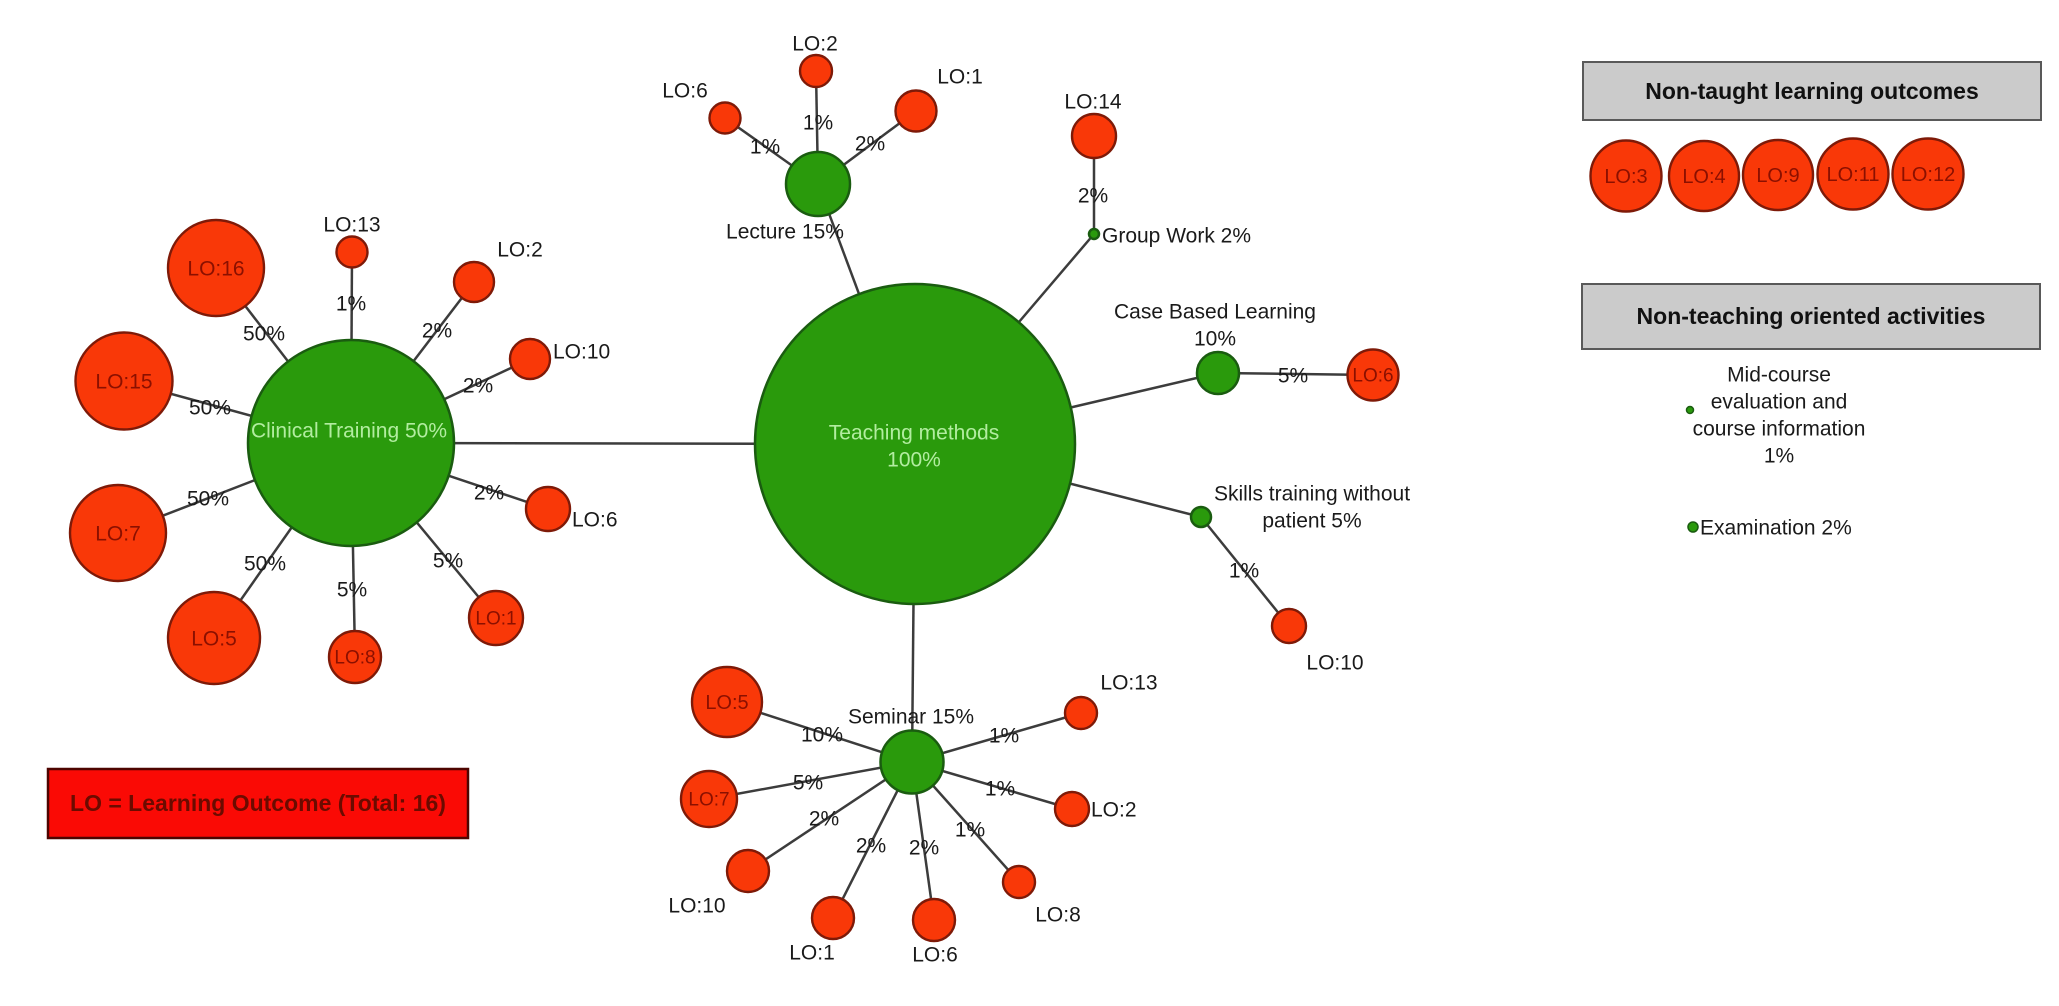 The image size is (2059, 1006). Describe the element at coordinates (349, 430) in the screenshot. I see `svg-text: Clinical Training 50%` at that location.